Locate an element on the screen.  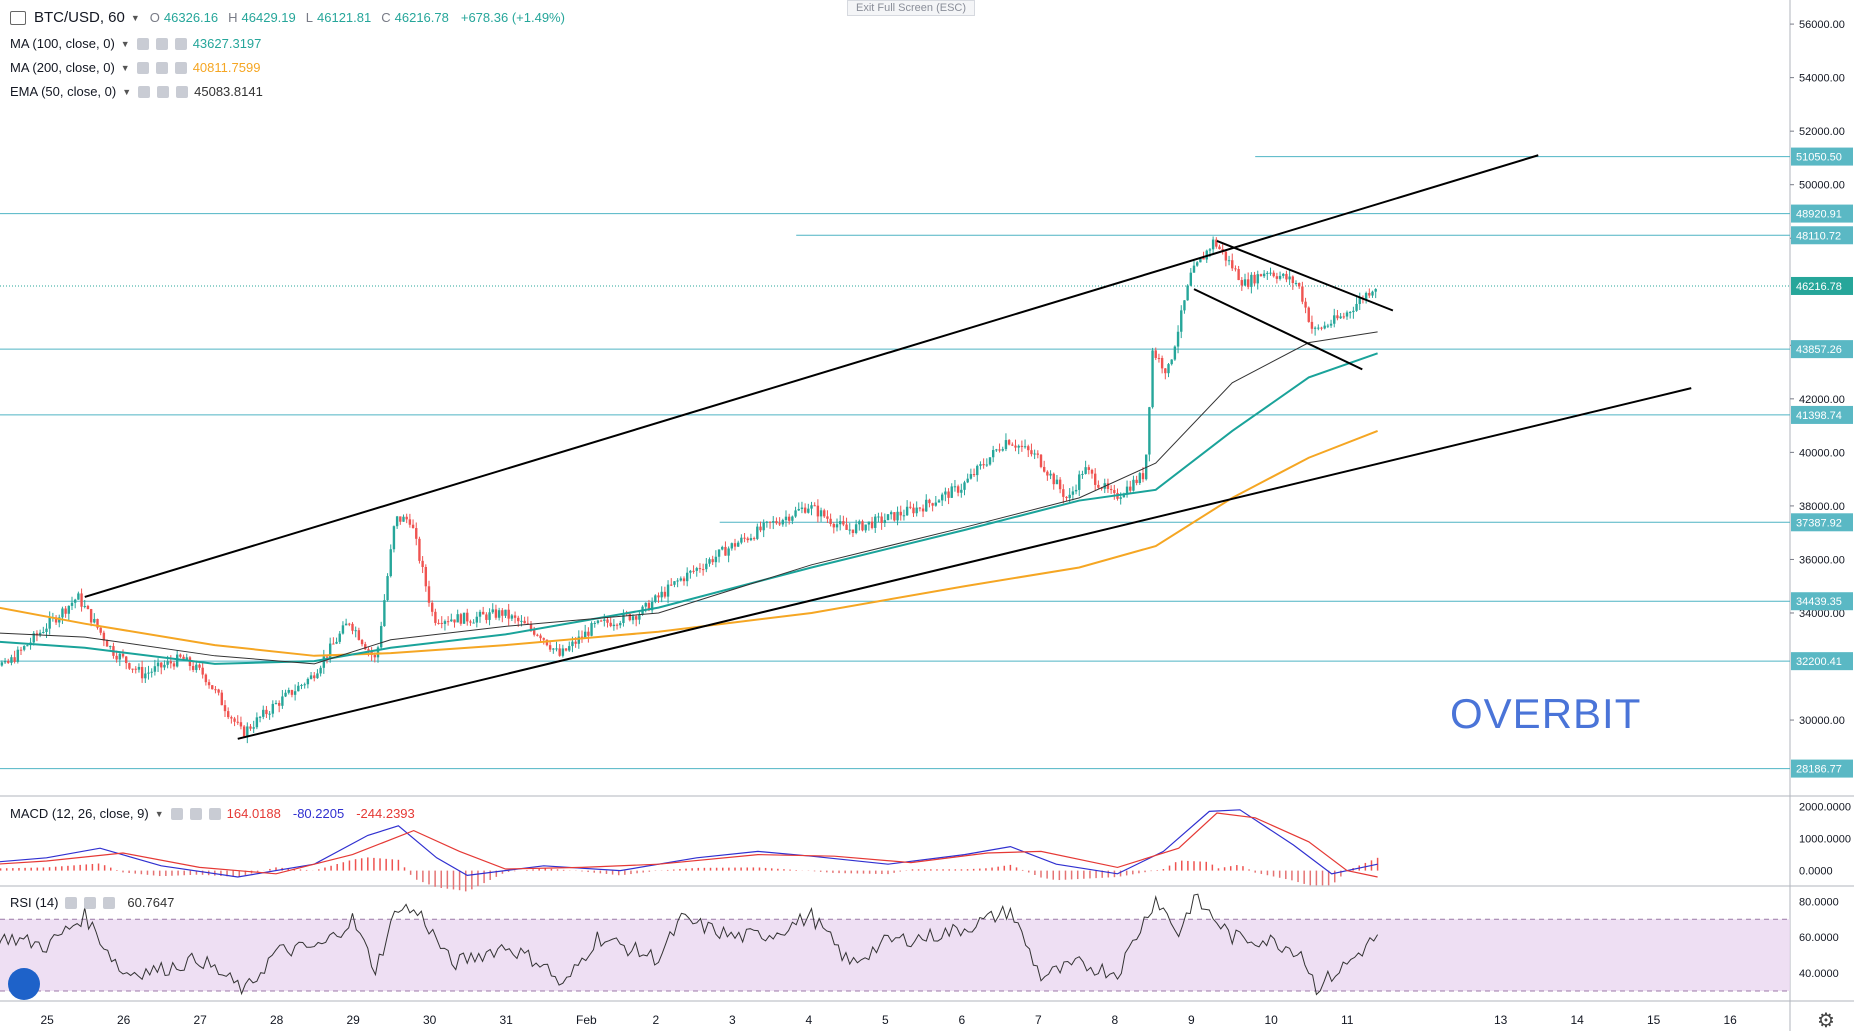
symbol-label: BTC/USD, 60 is located at coordinates (79, 17).